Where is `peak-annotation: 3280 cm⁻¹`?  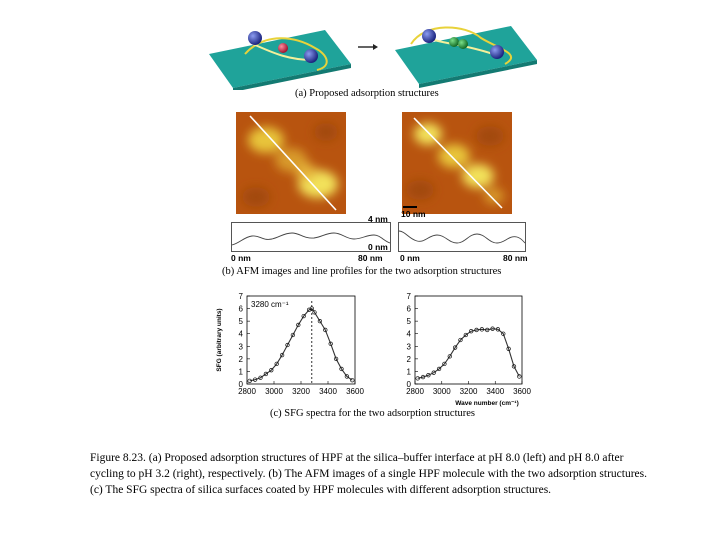
peak-annotation: 3280 cm⁻¹ is located at coordinates (270, 304).